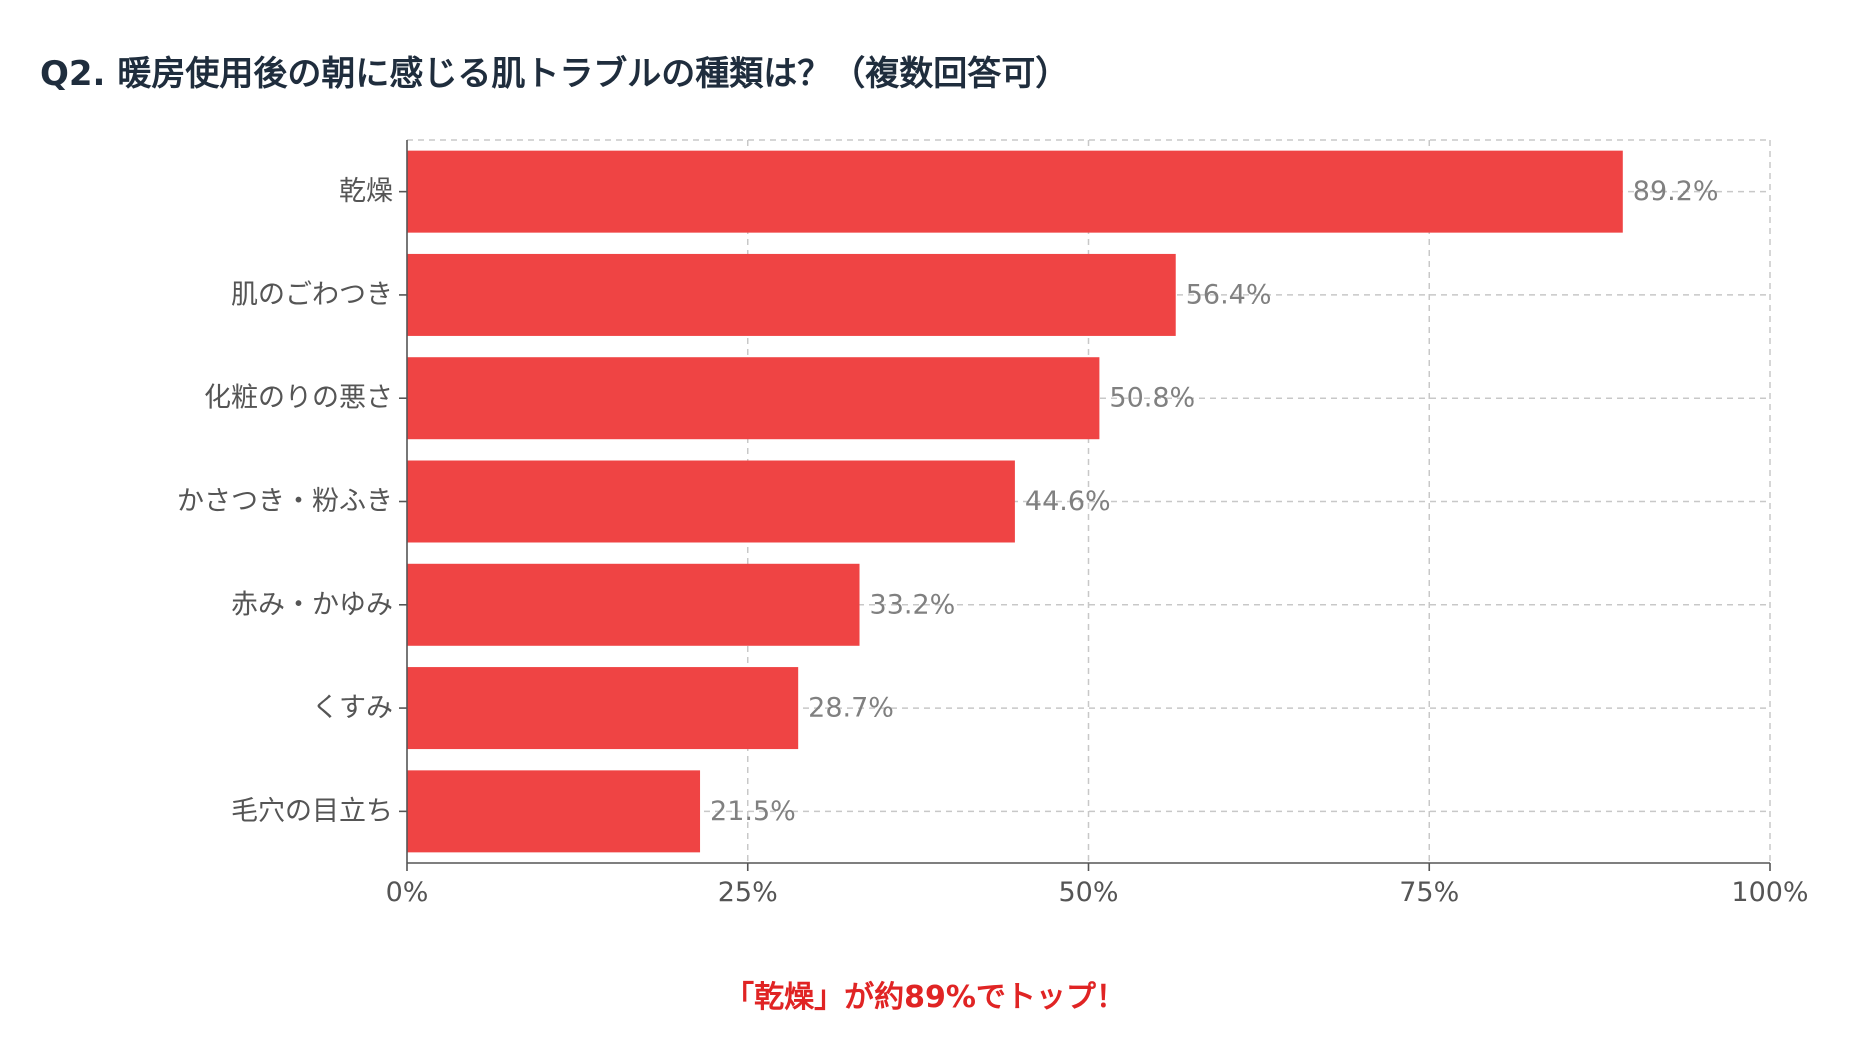  I want to click on value-label-5: 28.7%, so click(851, 708).